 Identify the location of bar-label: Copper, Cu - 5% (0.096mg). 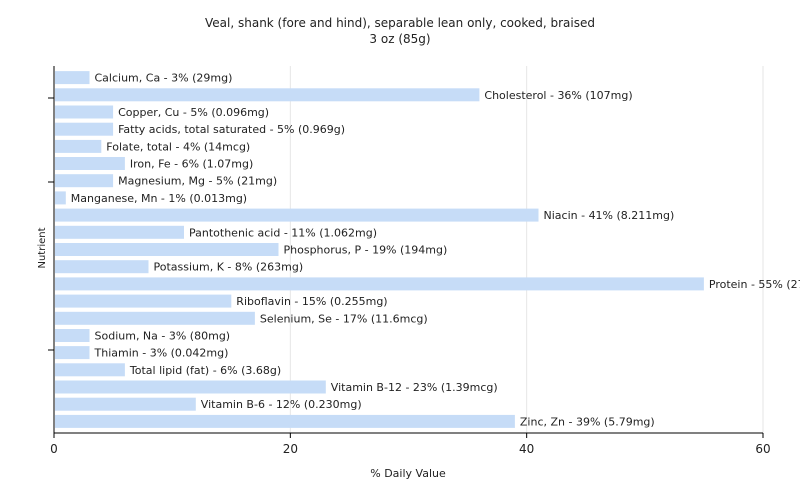
(193, 112).